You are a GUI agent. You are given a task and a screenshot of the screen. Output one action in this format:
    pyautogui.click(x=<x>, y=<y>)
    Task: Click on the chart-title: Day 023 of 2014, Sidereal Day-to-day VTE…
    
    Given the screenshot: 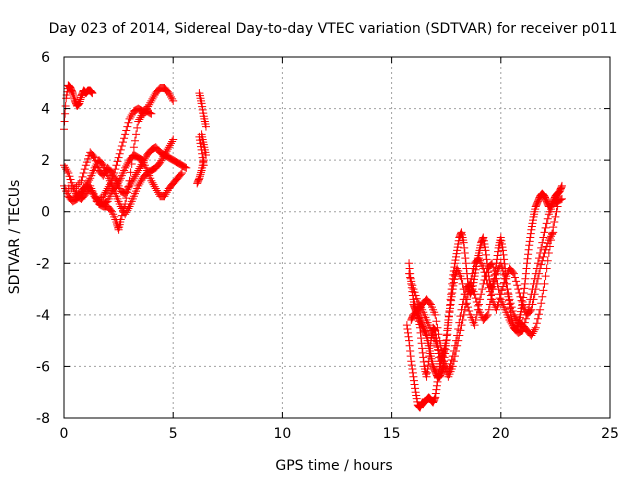 What is the action you would take?
    pyautogui.click(x=333, y=29)
    